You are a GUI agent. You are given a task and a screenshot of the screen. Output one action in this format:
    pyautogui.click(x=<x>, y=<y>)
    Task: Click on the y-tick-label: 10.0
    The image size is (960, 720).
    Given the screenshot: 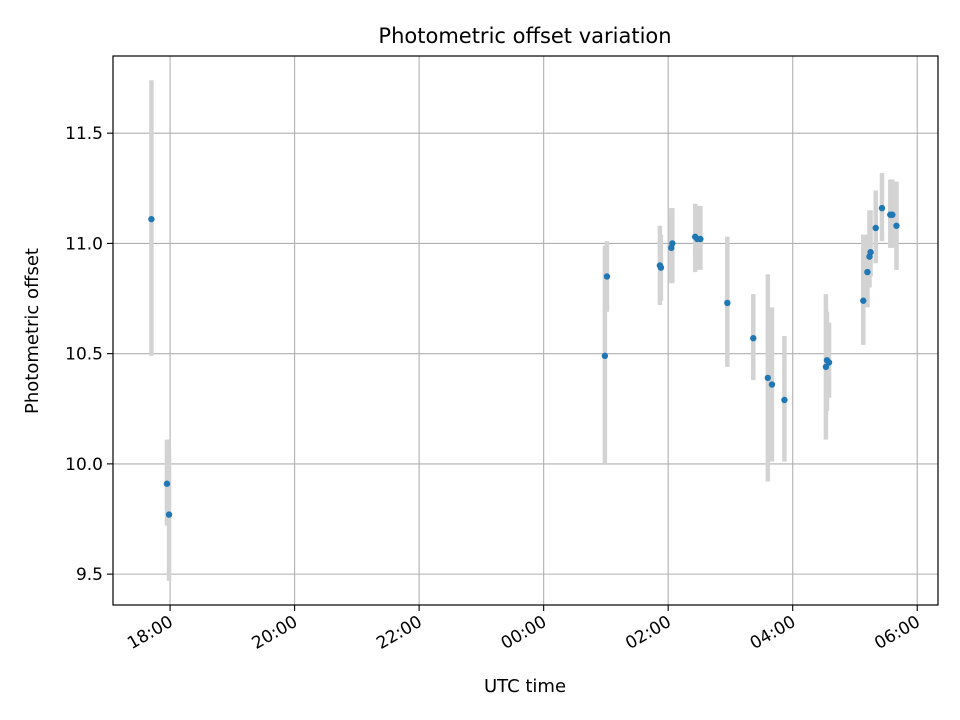 What is the action you would take?
    pyautogui.click(x=84, y=465)
    